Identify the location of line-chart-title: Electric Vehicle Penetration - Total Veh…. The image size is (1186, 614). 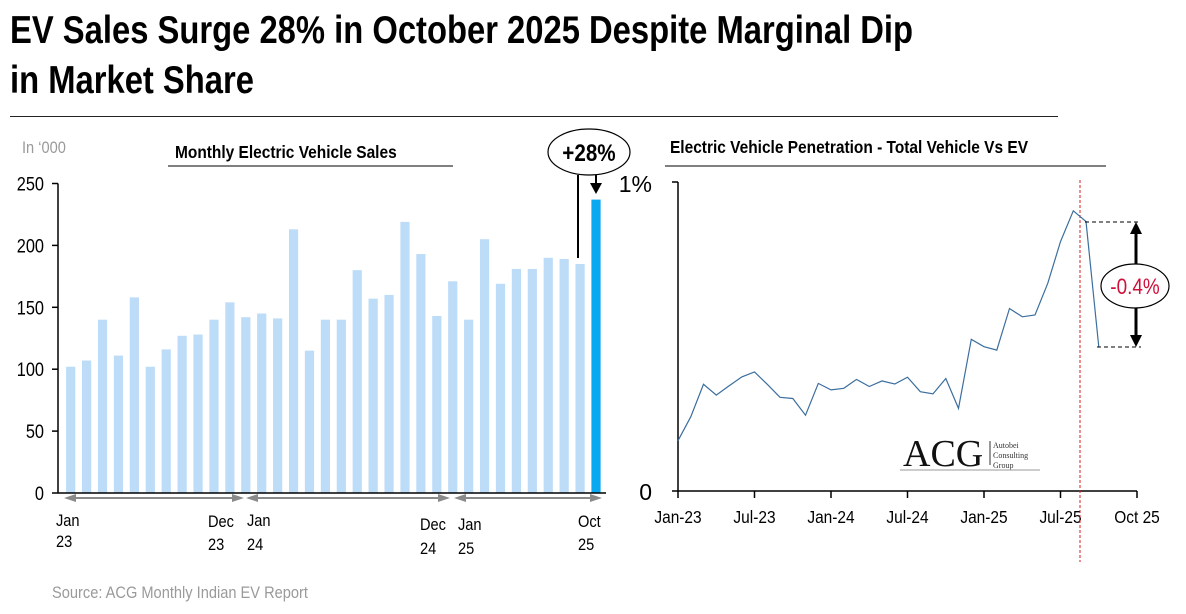
(849, 147).